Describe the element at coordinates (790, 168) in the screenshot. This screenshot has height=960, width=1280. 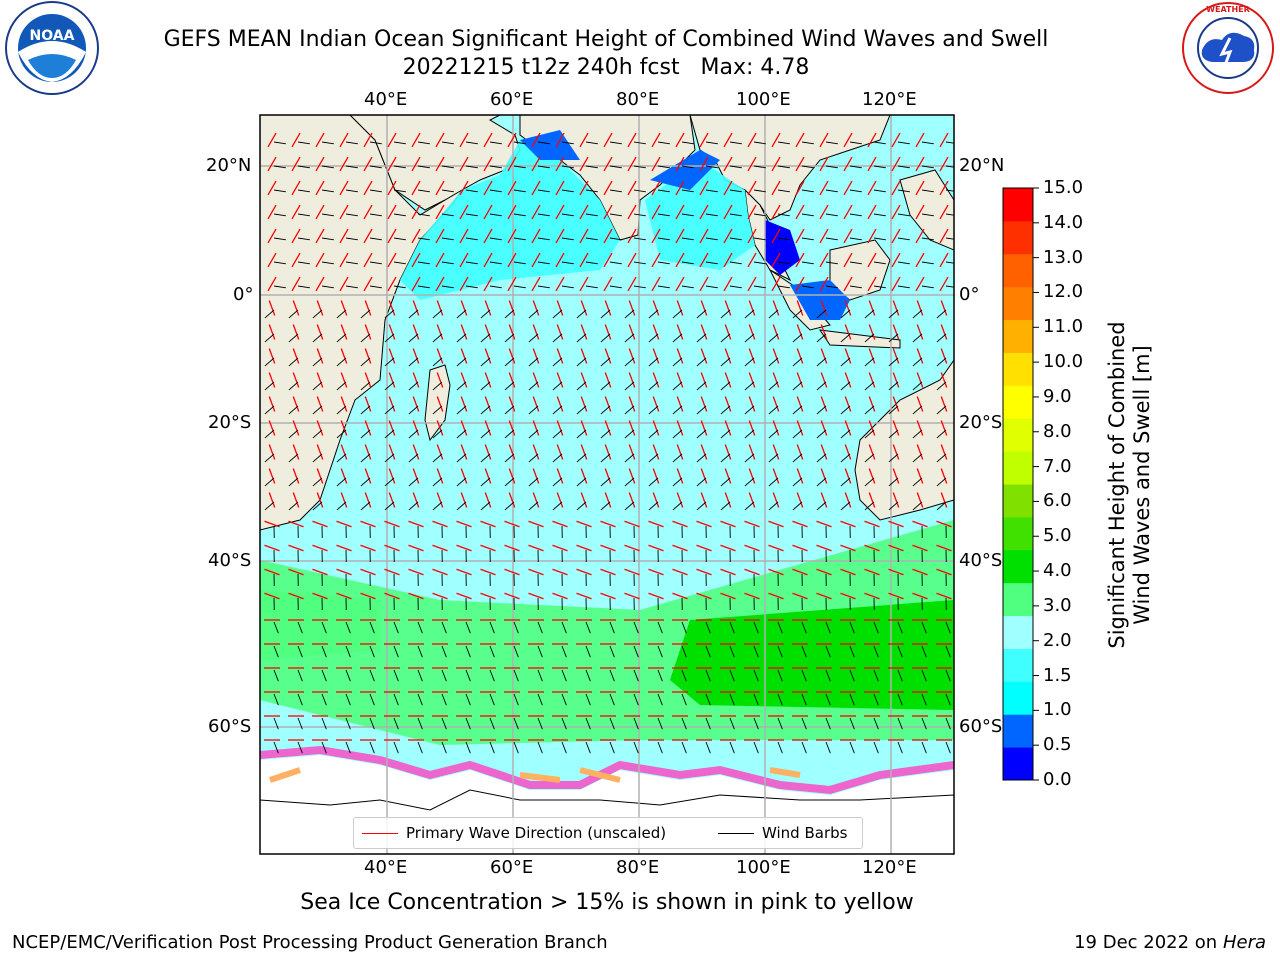
I see `land-se-asia` at that location.